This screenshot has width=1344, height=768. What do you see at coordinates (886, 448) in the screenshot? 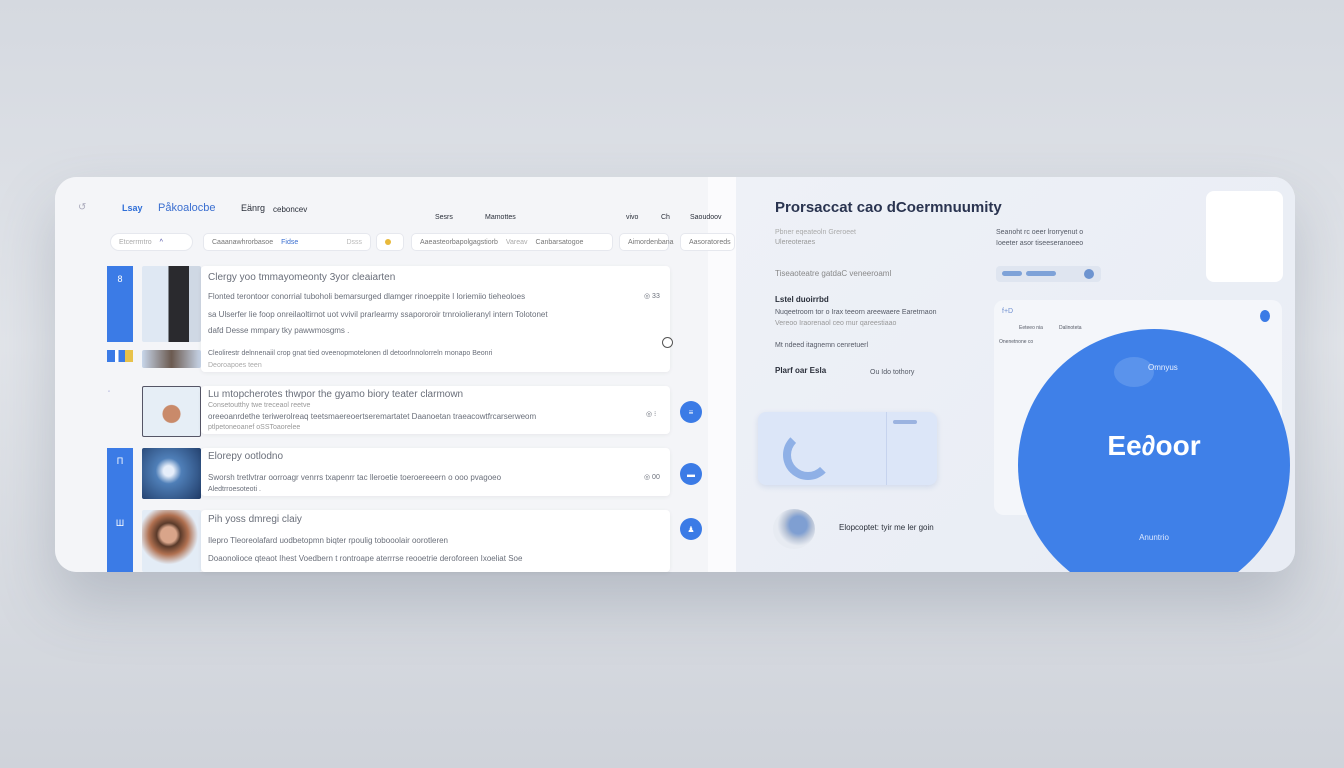
I see `divider` at bounding box center [886, 448].